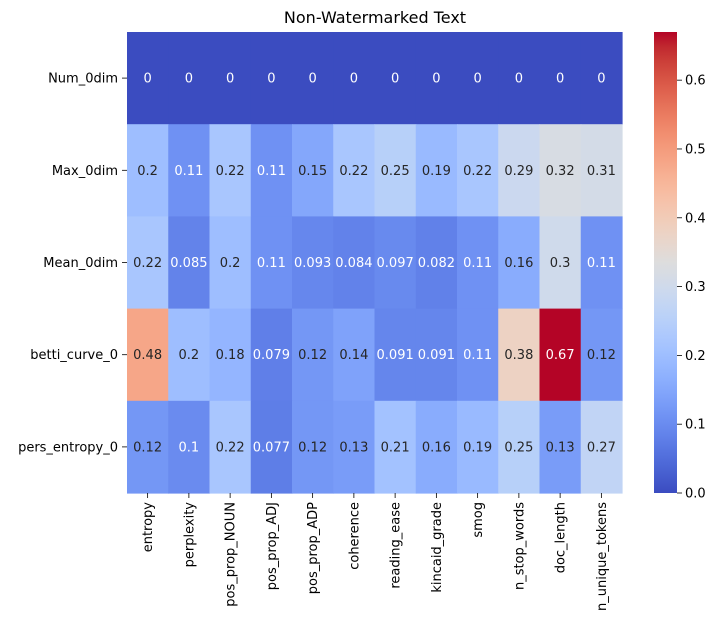  What do you see at coordinates (354, 536) in the screenshot?
I see `x-tick-label: coherence` at bounding box center [354, 536].